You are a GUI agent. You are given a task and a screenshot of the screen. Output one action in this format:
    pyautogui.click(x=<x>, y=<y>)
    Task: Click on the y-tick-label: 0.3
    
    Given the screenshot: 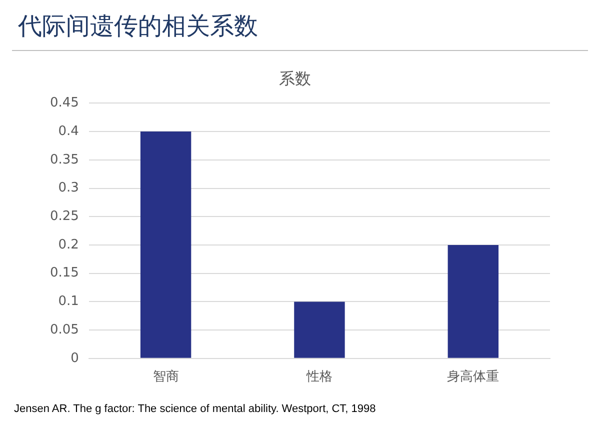 What is the action you would take?
    pyautogui.click(x=68, y=188)
    